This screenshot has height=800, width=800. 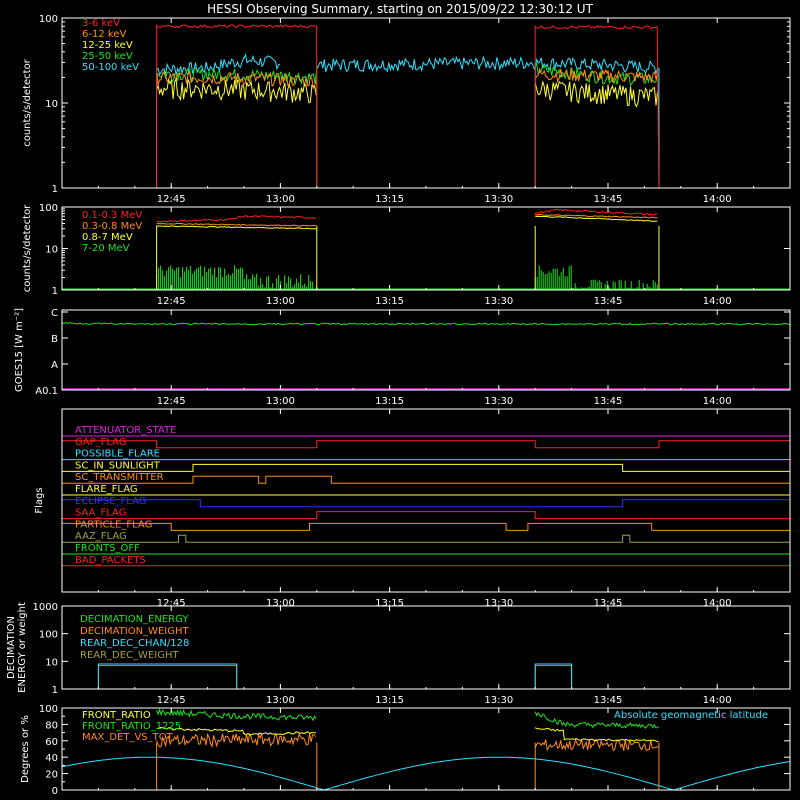 What do you see at coordinates (101, 442) in the screenshot?
I see `flag-label: GAP_FLAG` at bounding box center [101, 442].